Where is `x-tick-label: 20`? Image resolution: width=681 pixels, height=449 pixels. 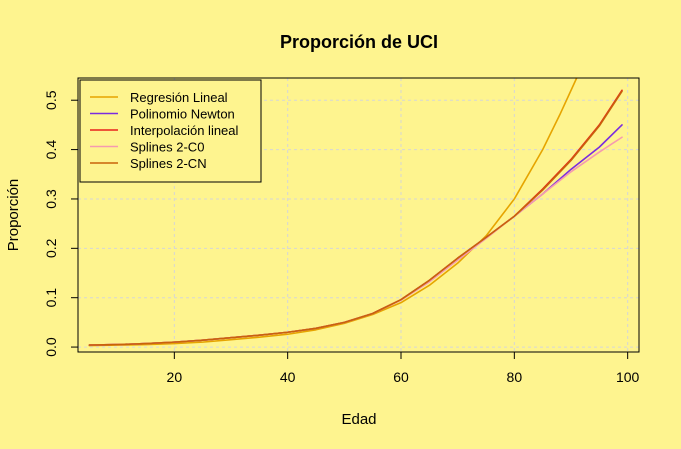 x-tick-label: 20 is located at coordinates (175, 377).